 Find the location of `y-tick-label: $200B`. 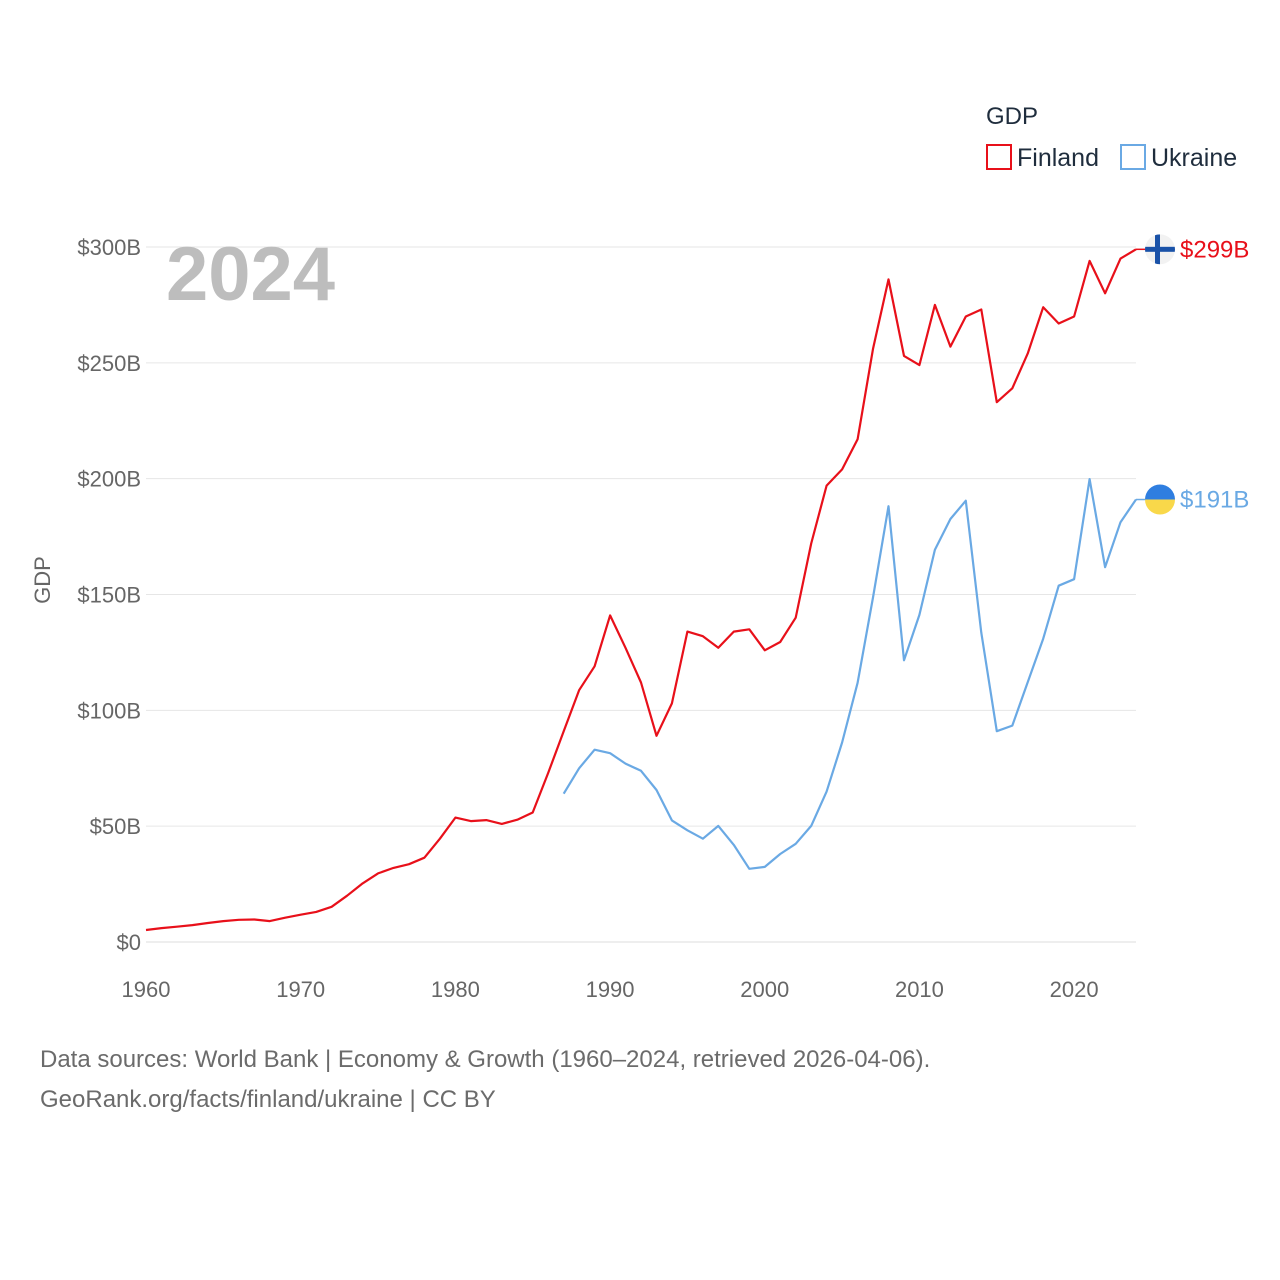

y-tick-label: $200B is located at coordinates (109, 479).